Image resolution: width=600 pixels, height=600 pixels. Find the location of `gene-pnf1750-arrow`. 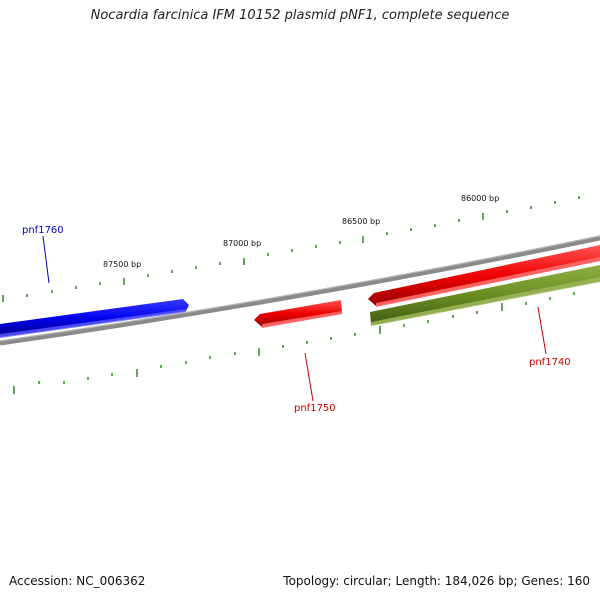

gene-pnf1750-arrow is located at coordinates (298, 314).